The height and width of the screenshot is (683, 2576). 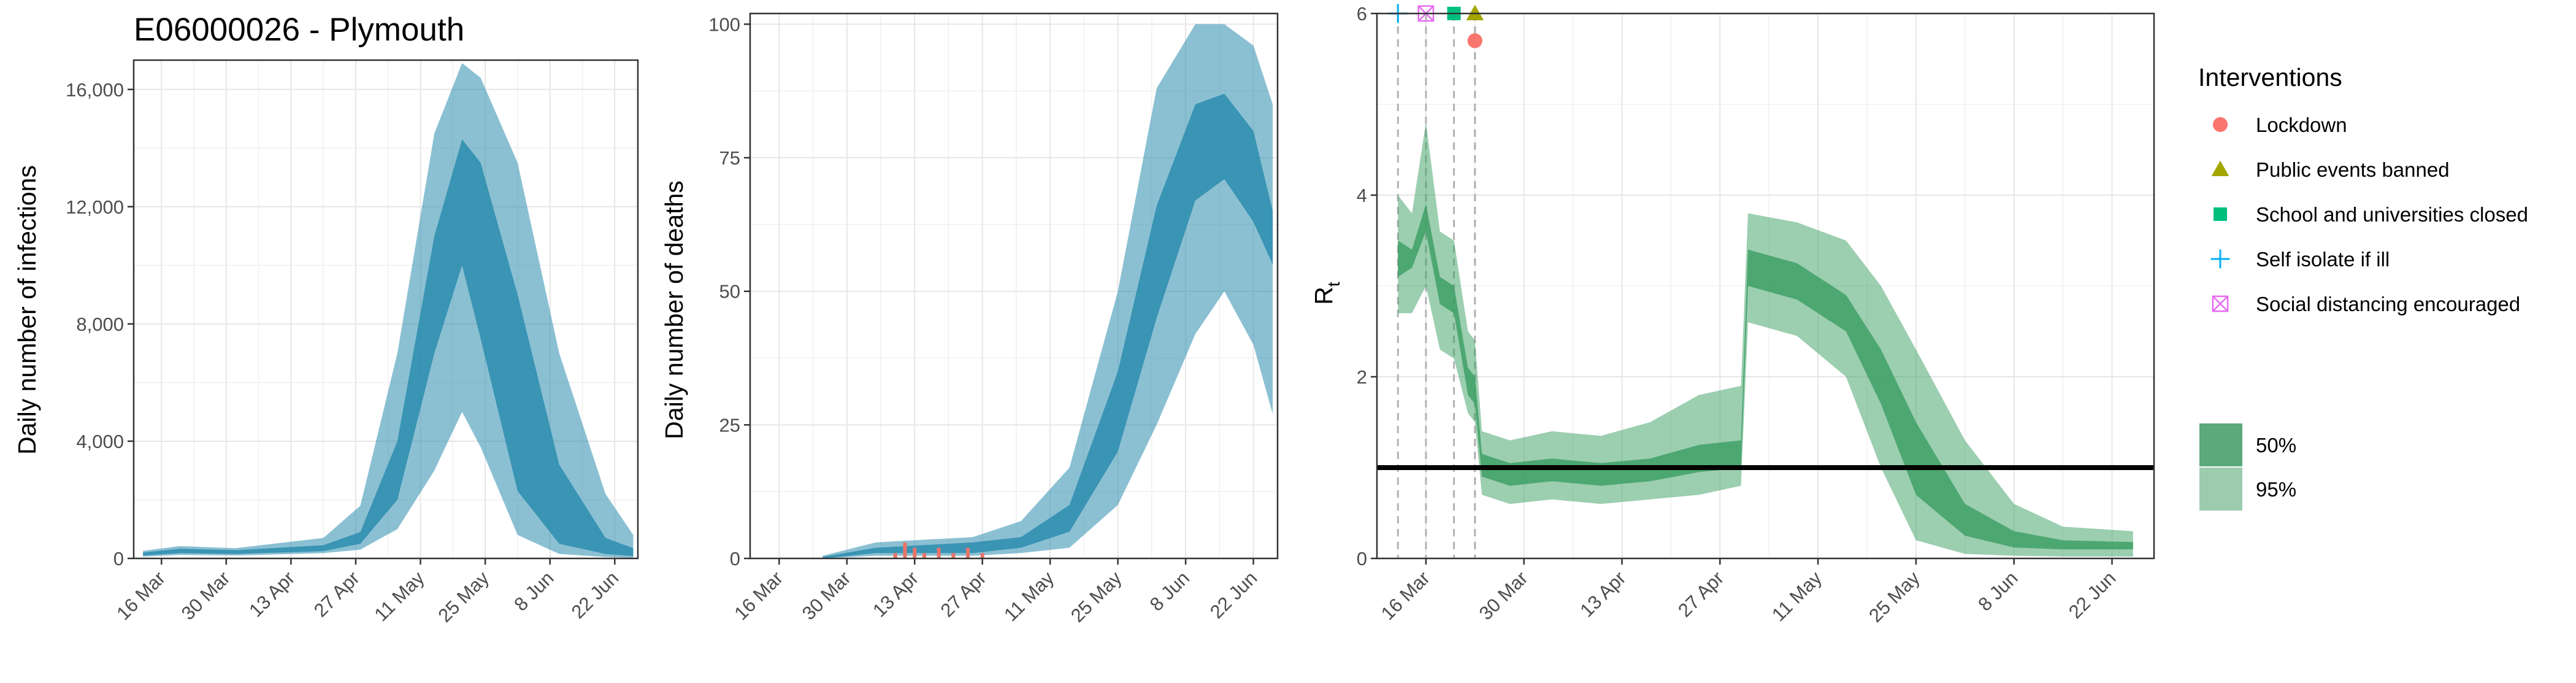 What do you see at coordinates (729, 158) in the screenshot?
I see `y-tick-label: 75` at bounding box center [729, 158].